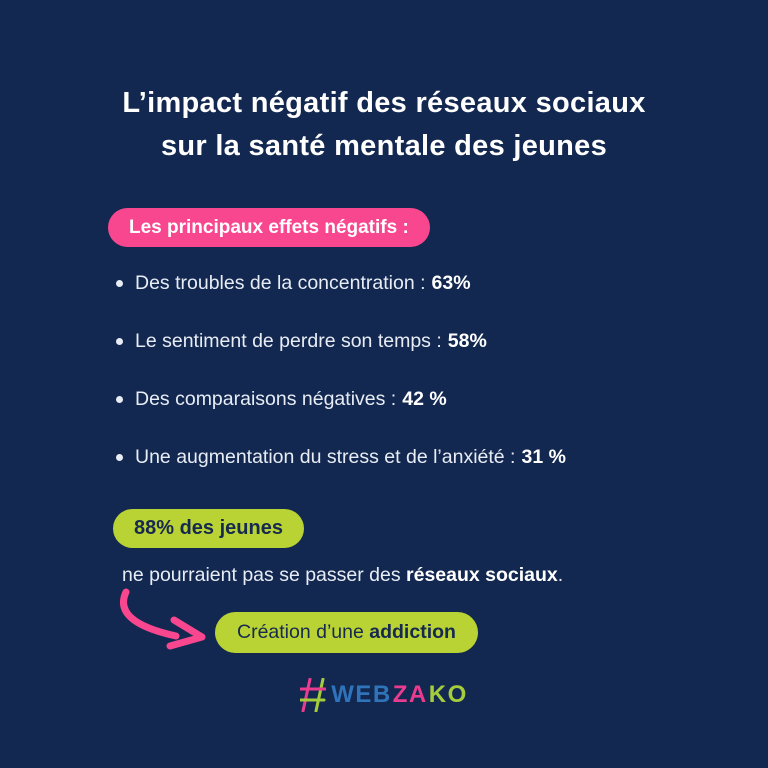  I want to click on title-line-2: sur la santé mentale des jeunes, so click(384, 146).